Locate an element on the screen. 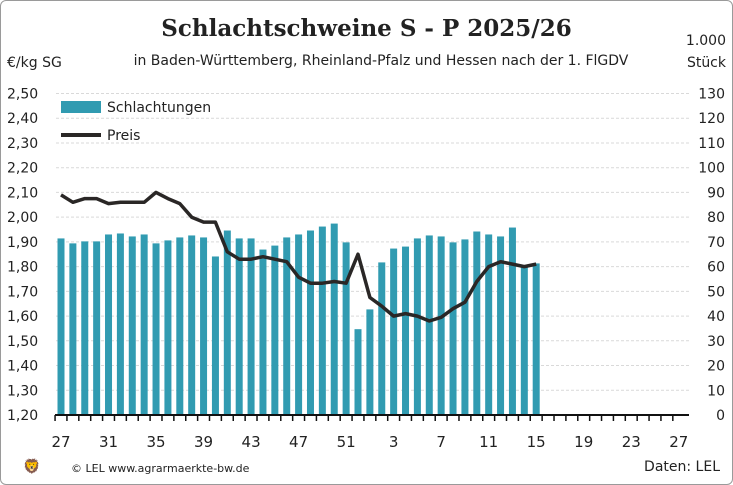  right-axis-unit-top: 1.000 is located at coordinates (705, 41).